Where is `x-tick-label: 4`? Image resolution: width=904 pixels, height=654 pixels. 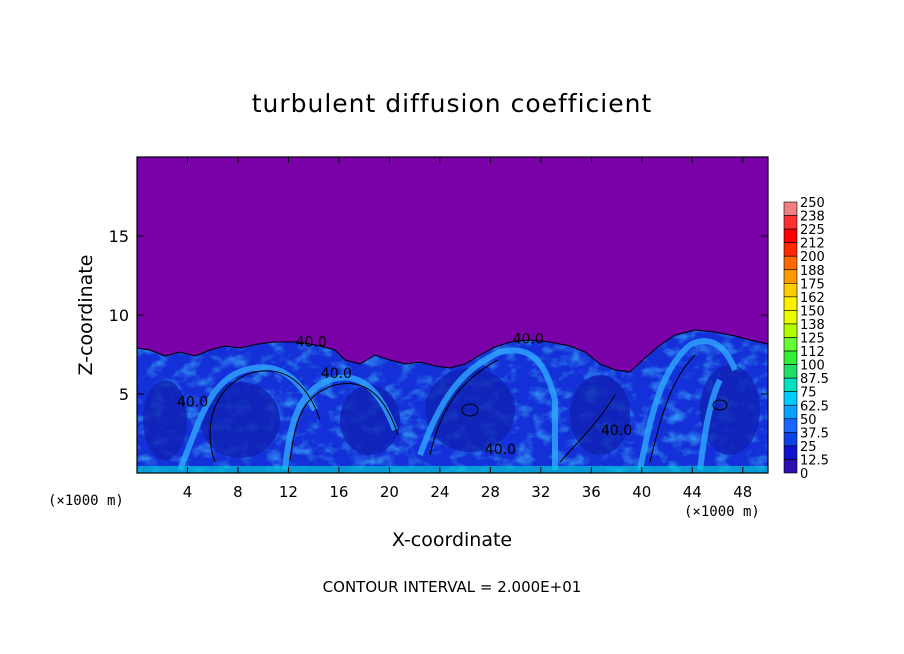 x-tick-label: 4 is located at coordinates (188, 492).